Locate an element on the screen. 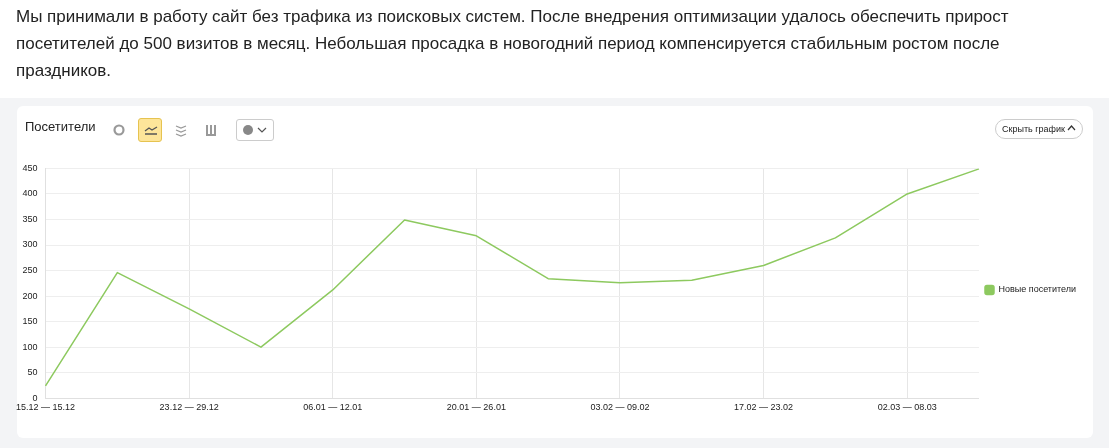  y-tick-label: 200 is located at coordinates (30, 295).